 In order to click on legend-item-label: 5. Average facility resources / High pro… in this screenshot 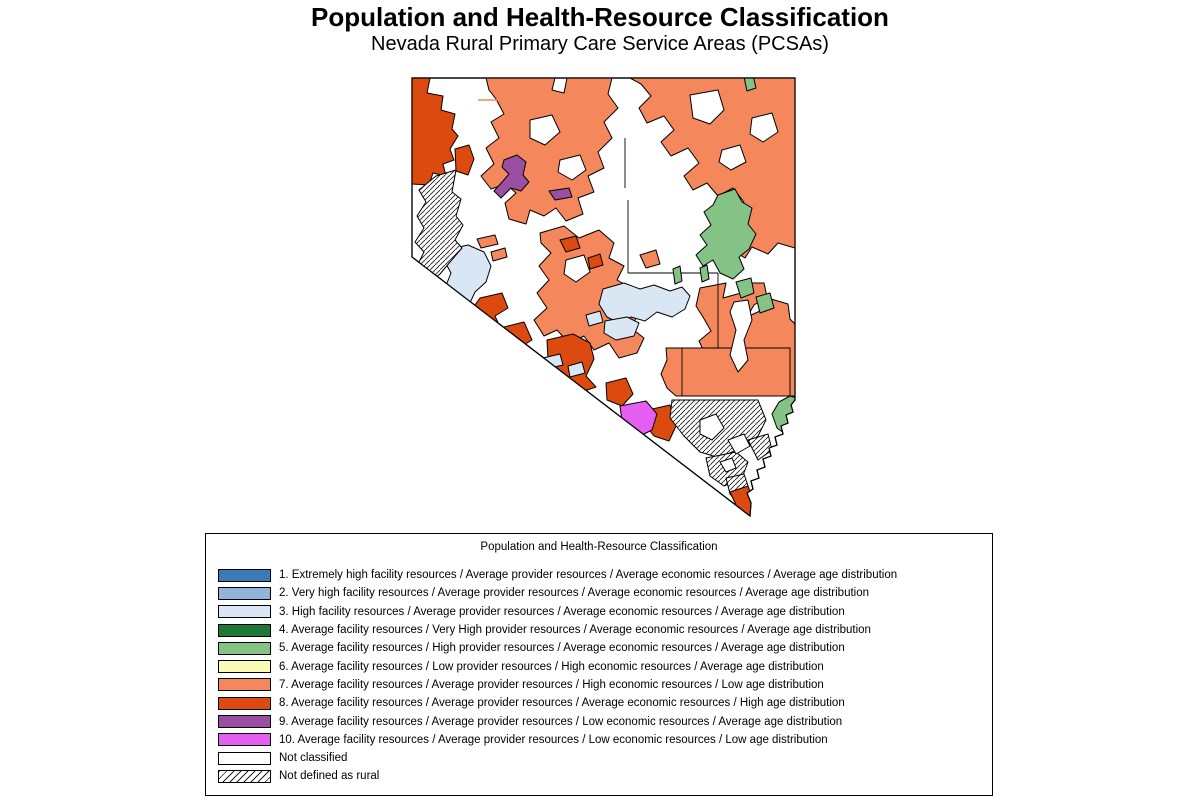, I will do `click(562, 648)`.